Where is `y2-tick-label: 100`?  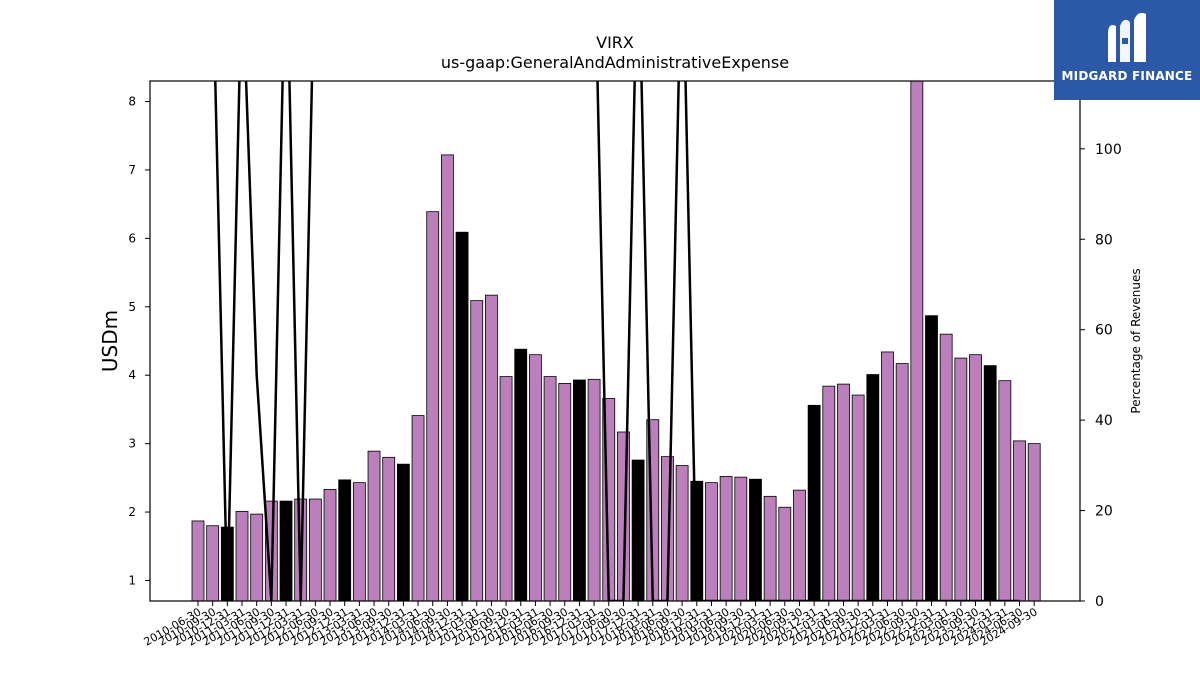 y2-tick-label: 100 is located at coordinates (1108, 150).